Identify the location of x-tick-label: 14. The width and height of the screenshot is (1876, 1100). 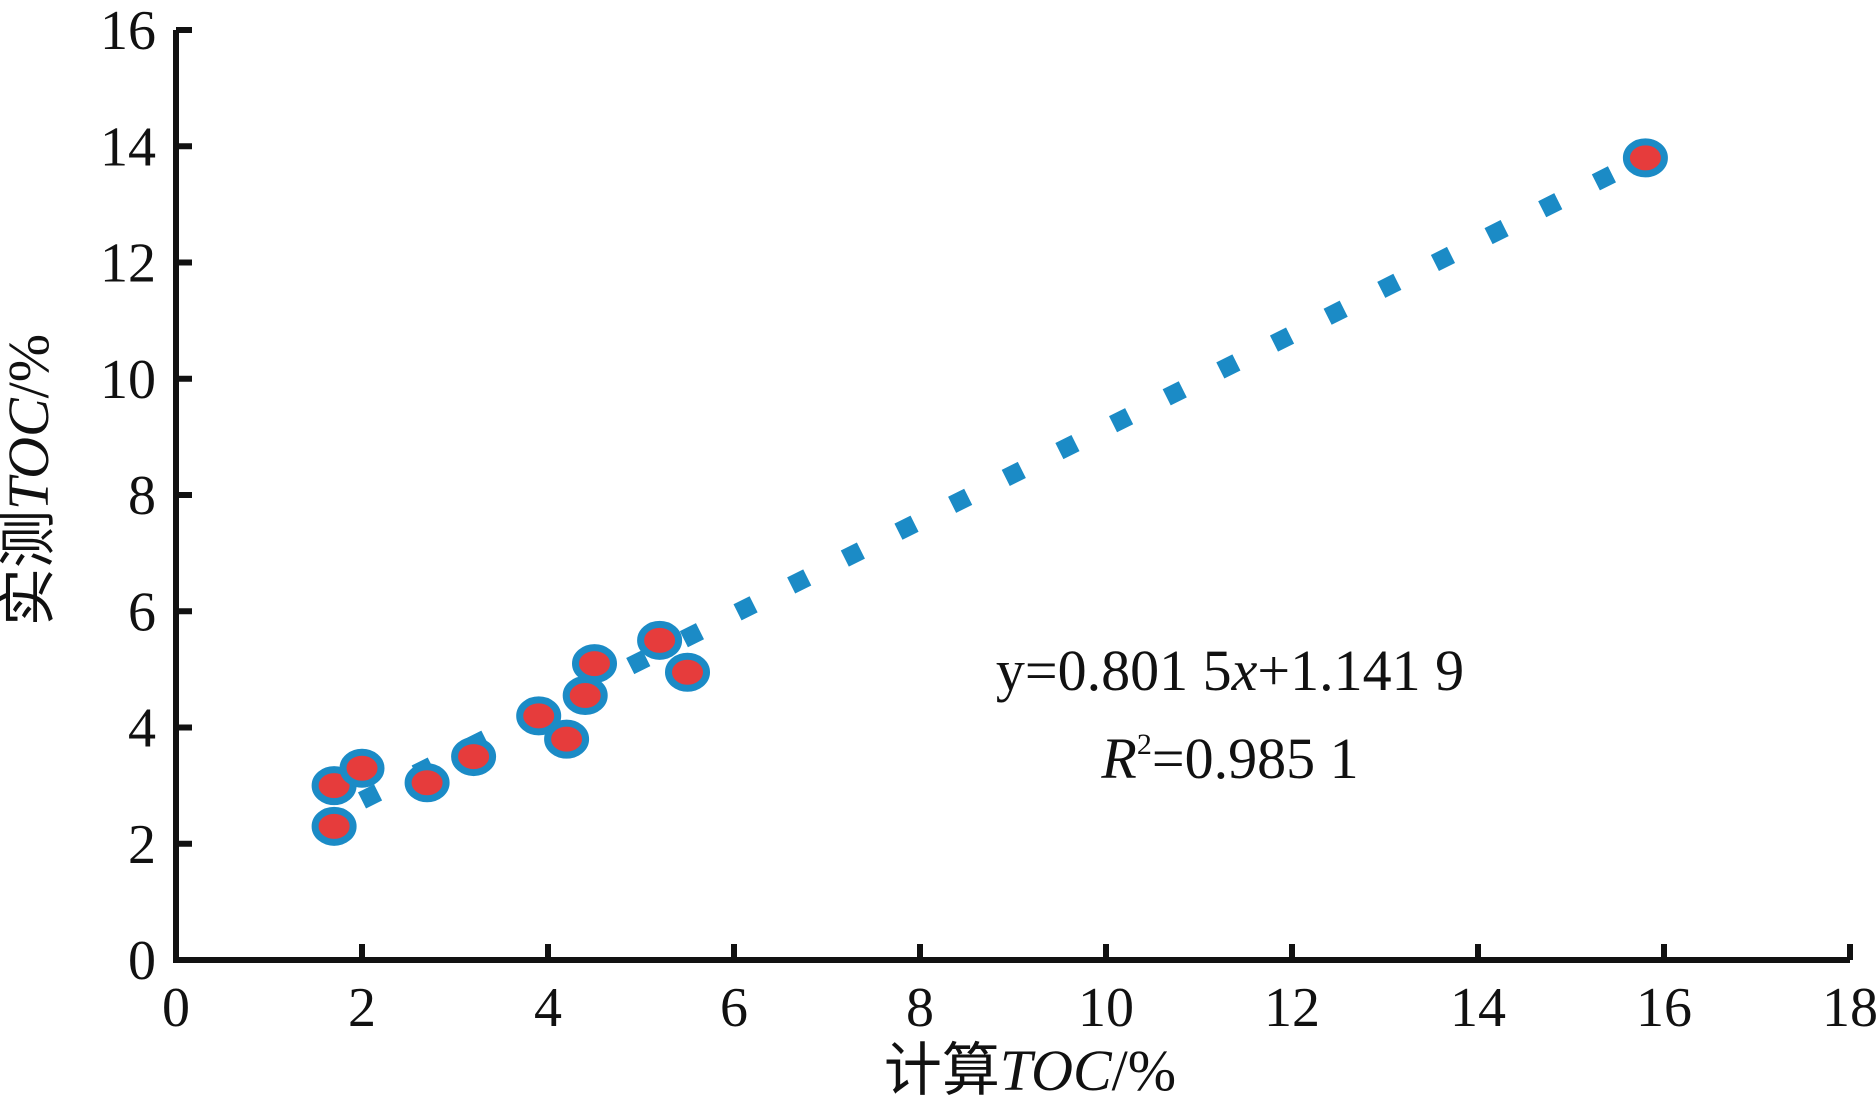
(1478, 1008).